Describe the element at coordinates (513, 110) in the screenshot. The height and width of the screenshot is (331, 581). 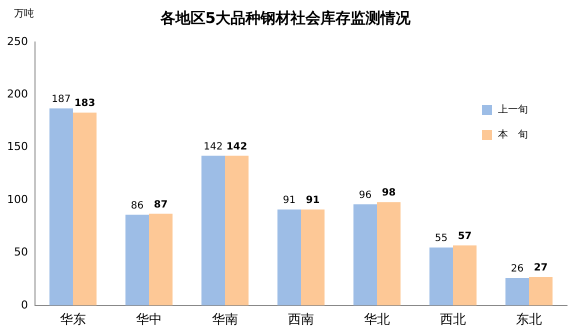
I see `legend-label: 上一旬` at that location.